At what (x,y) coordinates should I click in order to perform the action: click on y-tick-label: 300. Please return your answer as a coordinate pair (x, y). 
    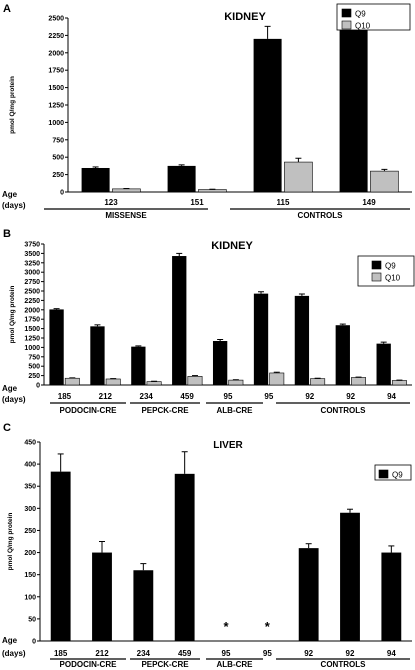
    Looking at the image, I should click on (30, 509).